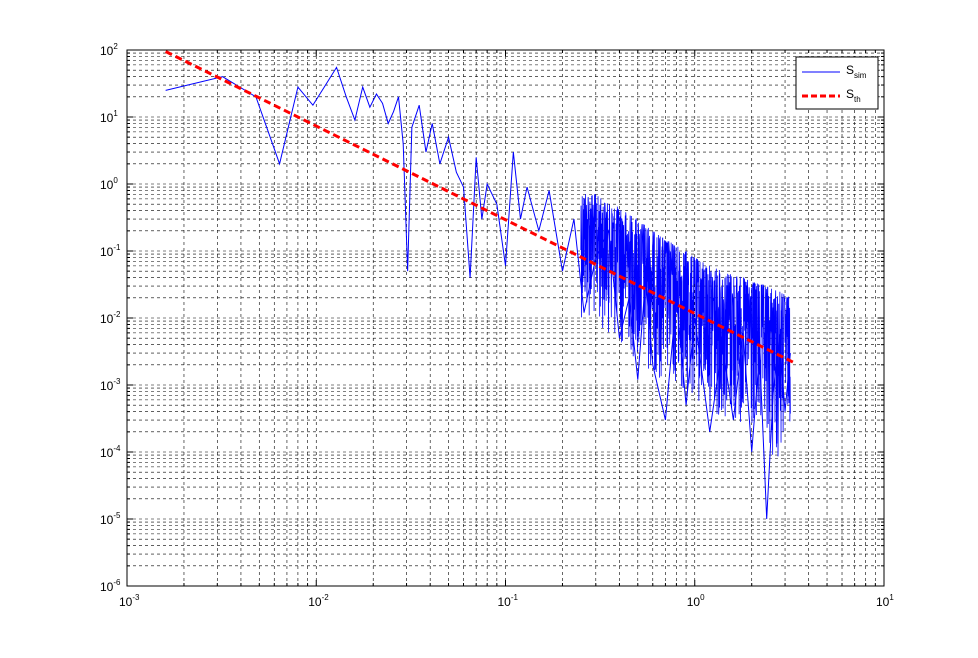 The height and width of the screenshot is (658, 978). I want to click on y-tick-label: 10⁻⁶, so click(110, 586).